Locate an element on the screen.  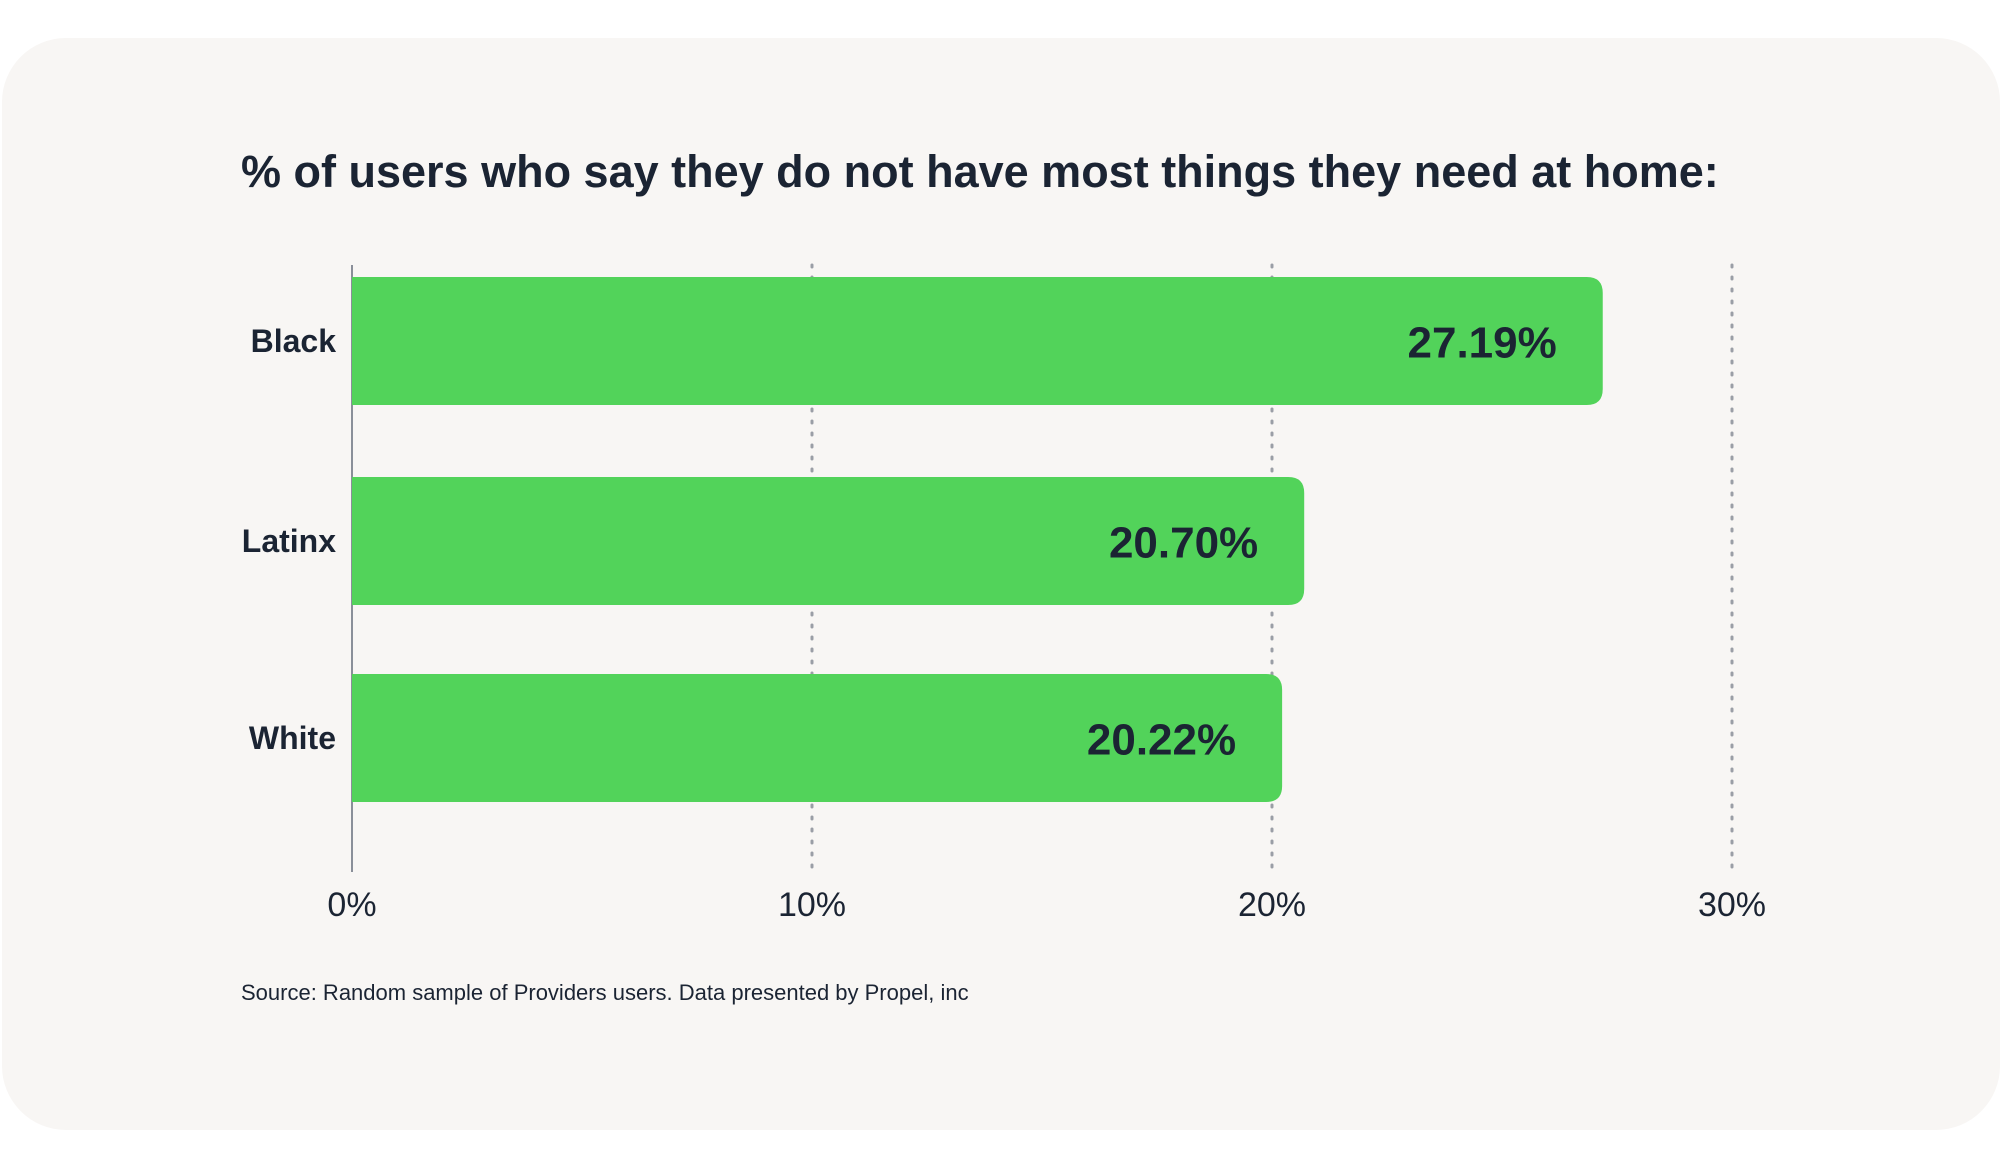
bar-latinx is located at coordinates (828, 541).